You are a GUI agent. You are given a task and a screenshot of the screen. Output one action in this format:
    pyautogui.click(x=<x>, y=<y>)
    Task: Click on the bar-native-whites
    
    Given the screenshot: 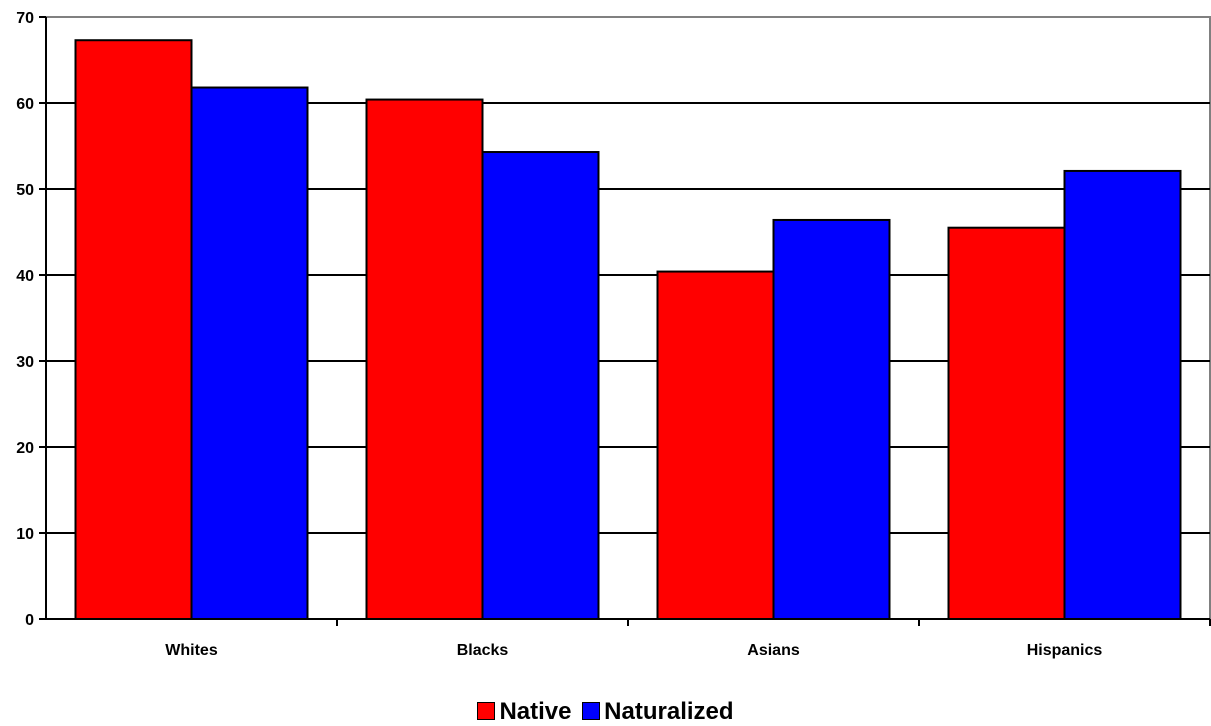 What is the action you would take?
    pyautogui.click(x=133, y=330)
    